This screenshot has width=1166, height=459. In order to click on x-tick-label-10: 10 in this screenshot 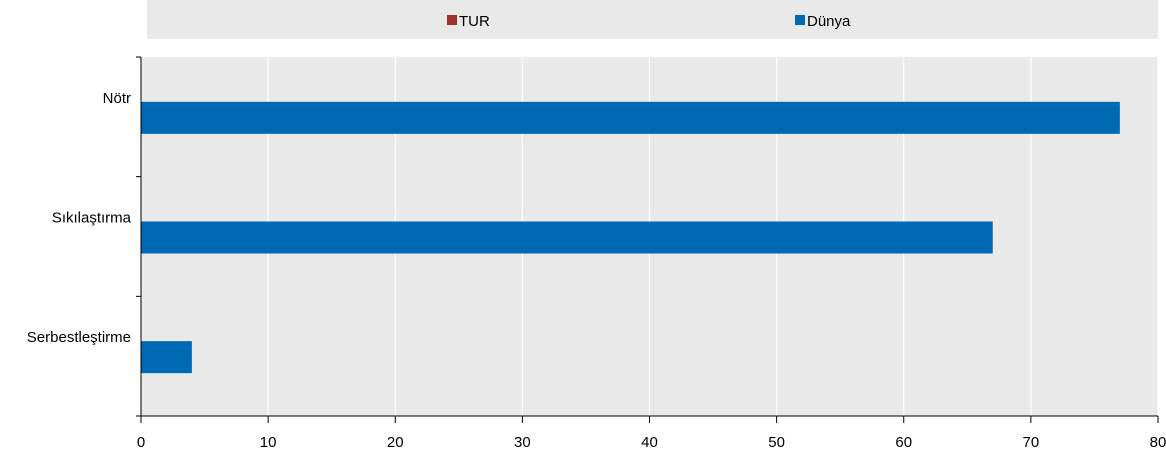, I will do `click(268, 442)`.